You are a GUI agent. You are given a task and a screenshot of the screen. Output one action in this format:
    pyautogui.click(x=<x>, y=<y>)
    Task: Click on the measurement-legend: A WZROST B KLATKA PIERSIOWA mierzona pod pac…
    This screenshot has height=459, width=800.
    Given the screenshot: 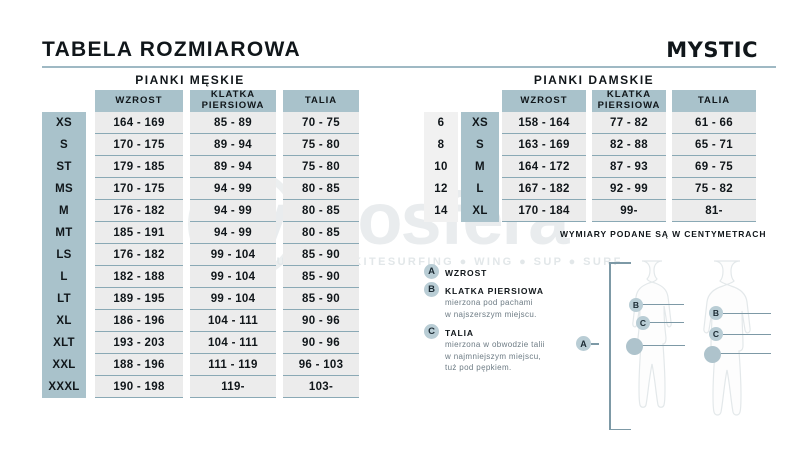 What is the action you would take?
    pyautogui.click(x=509, y=321)
    